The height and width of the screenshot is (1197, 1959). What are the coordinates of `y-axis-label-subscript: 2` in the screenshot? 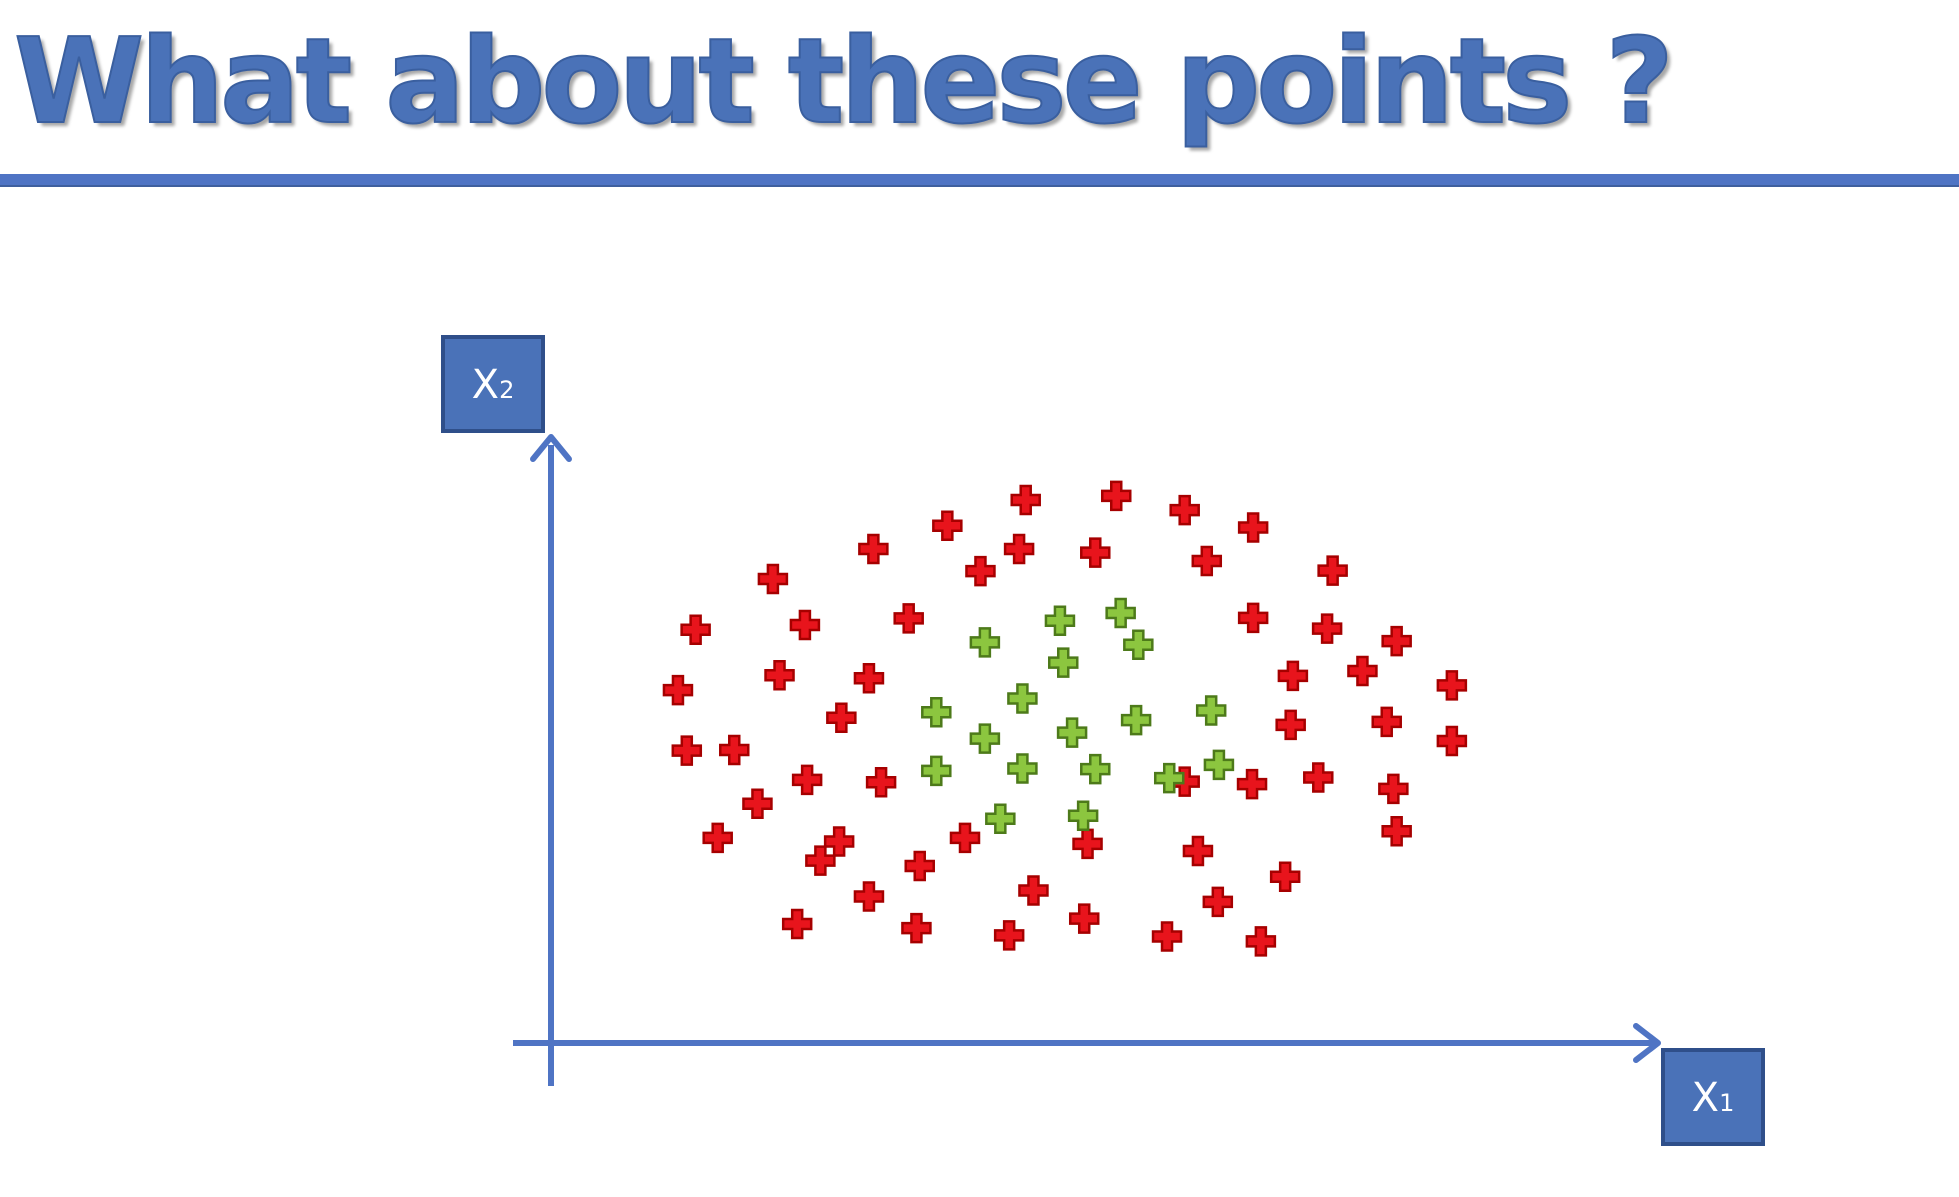 It's located at (506, 390).